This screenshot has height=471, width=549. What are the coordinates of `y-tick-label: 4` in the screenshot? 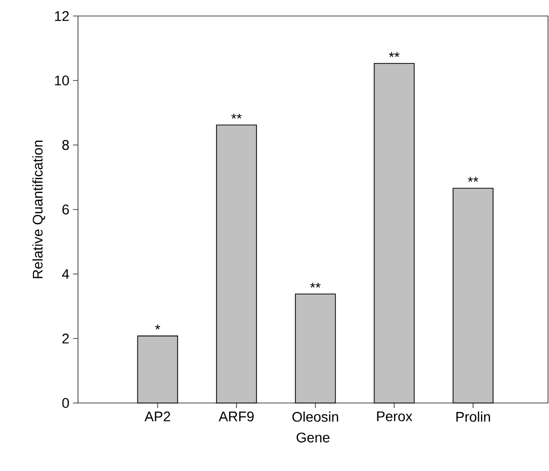 It's located at (66, 274).